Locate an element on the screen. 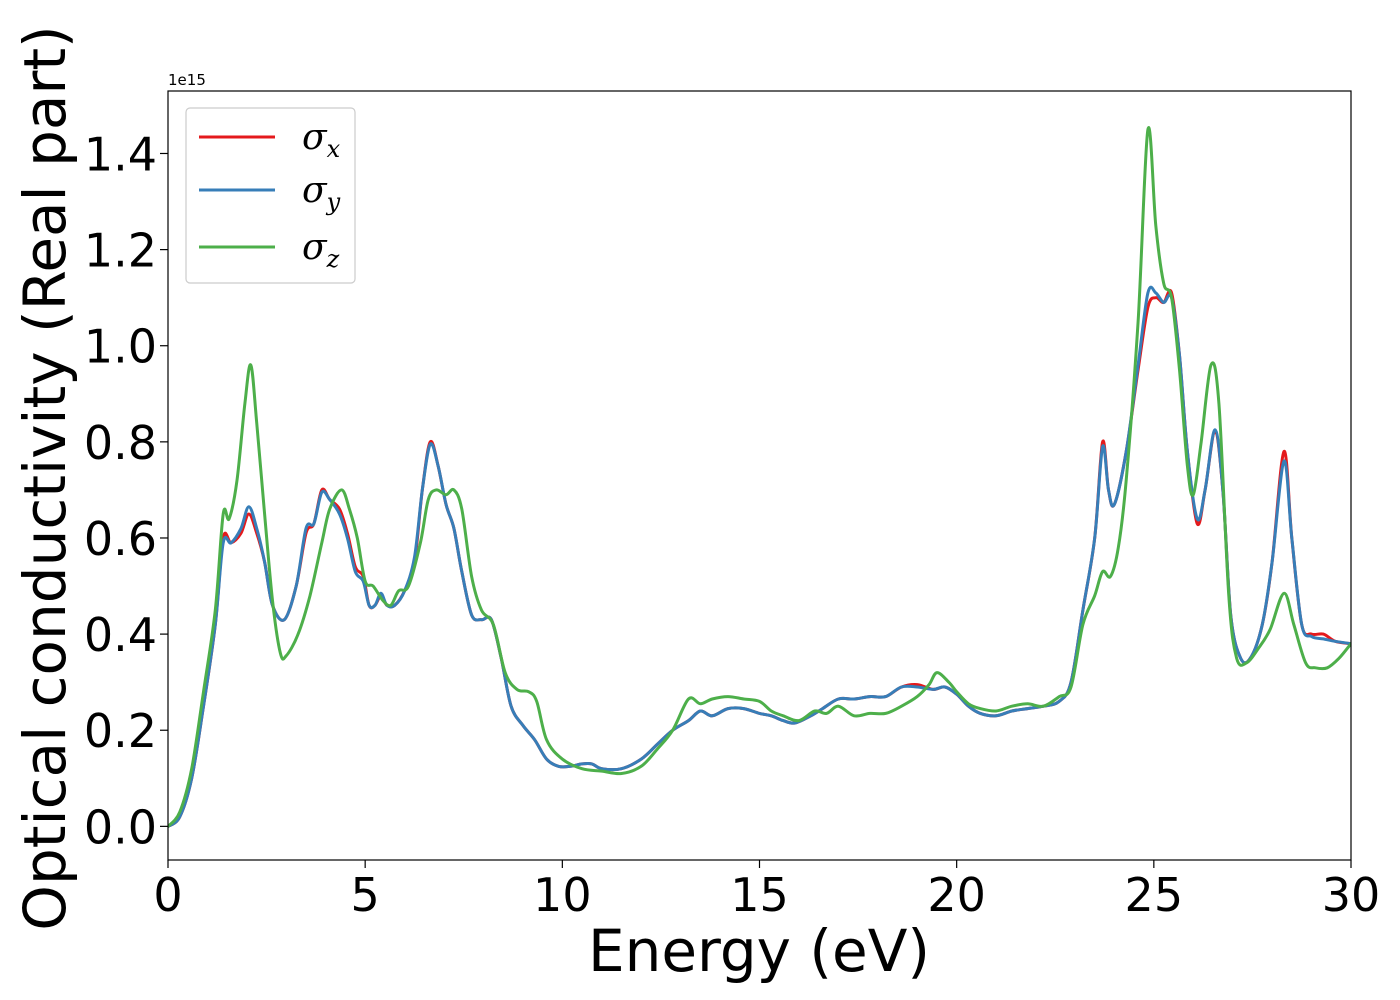  x-tick-label: 25 is located at coordinates (1154, 895).